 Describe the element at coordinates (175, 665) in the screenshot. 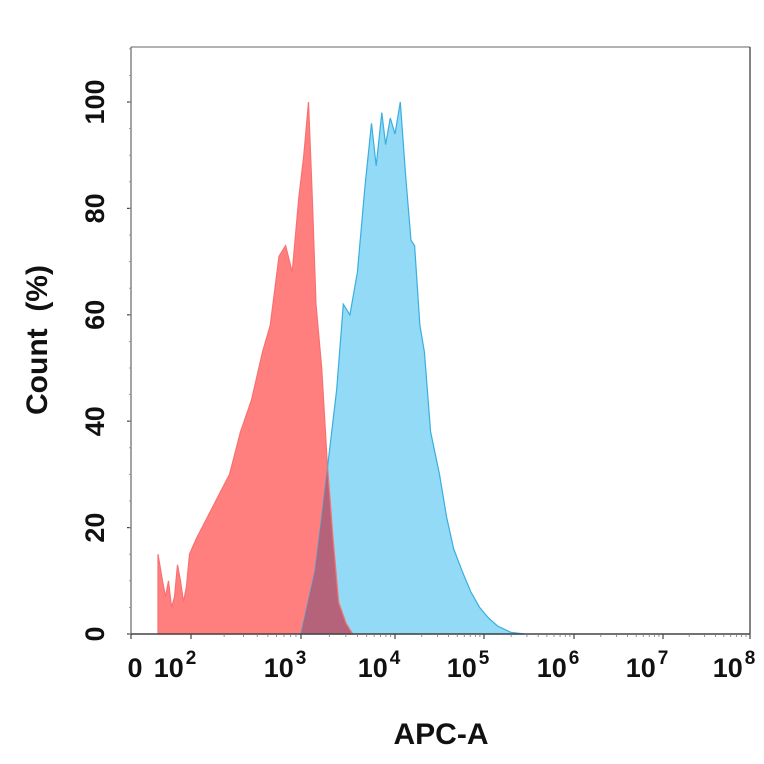

I see `x-tick-label: 10 2` at that location.